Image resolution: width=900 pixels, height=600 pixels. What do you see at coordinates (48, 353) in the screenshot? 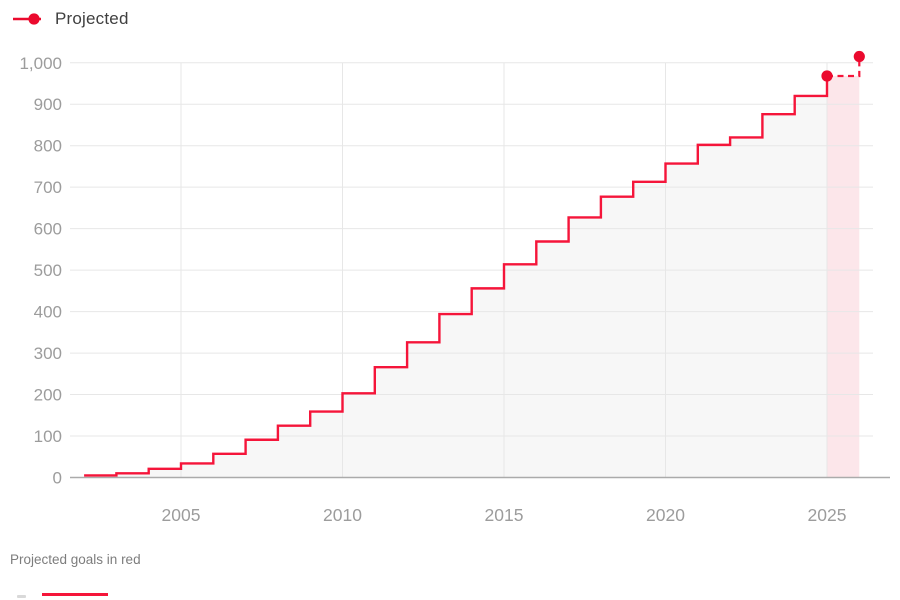
I see `svg-text: 300` at bounding box center [48, 353].